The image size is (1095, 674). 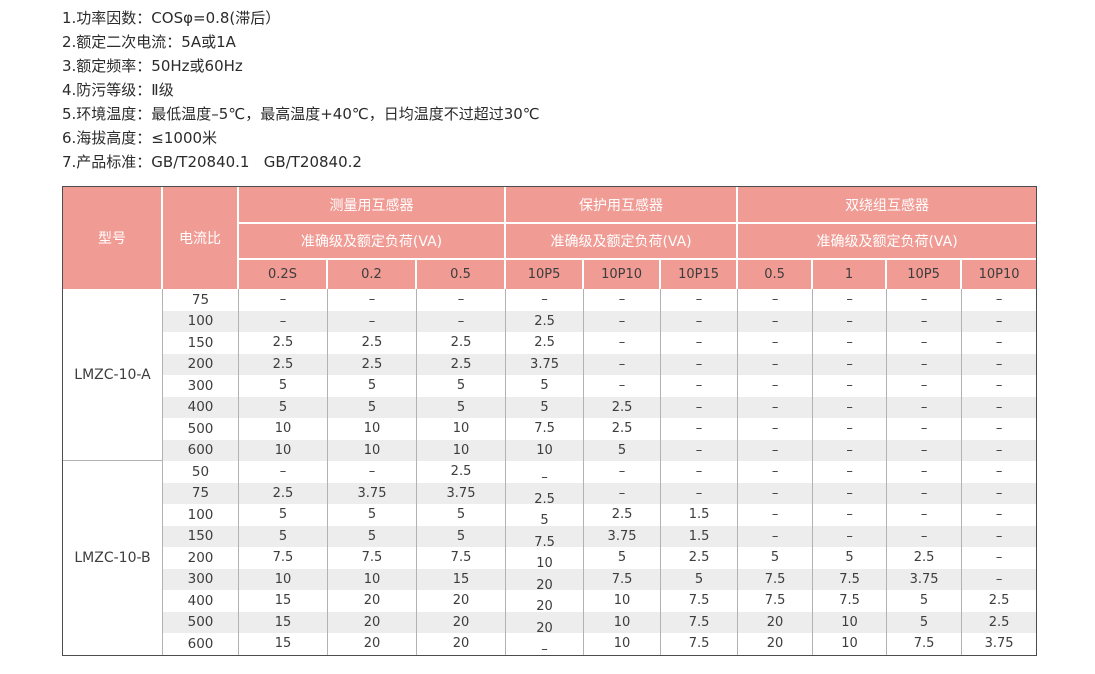 What do you see at coordinates (201, 472) in the screenshot?
I see `ratio-cell: 50` at bounding box center [201, 472].